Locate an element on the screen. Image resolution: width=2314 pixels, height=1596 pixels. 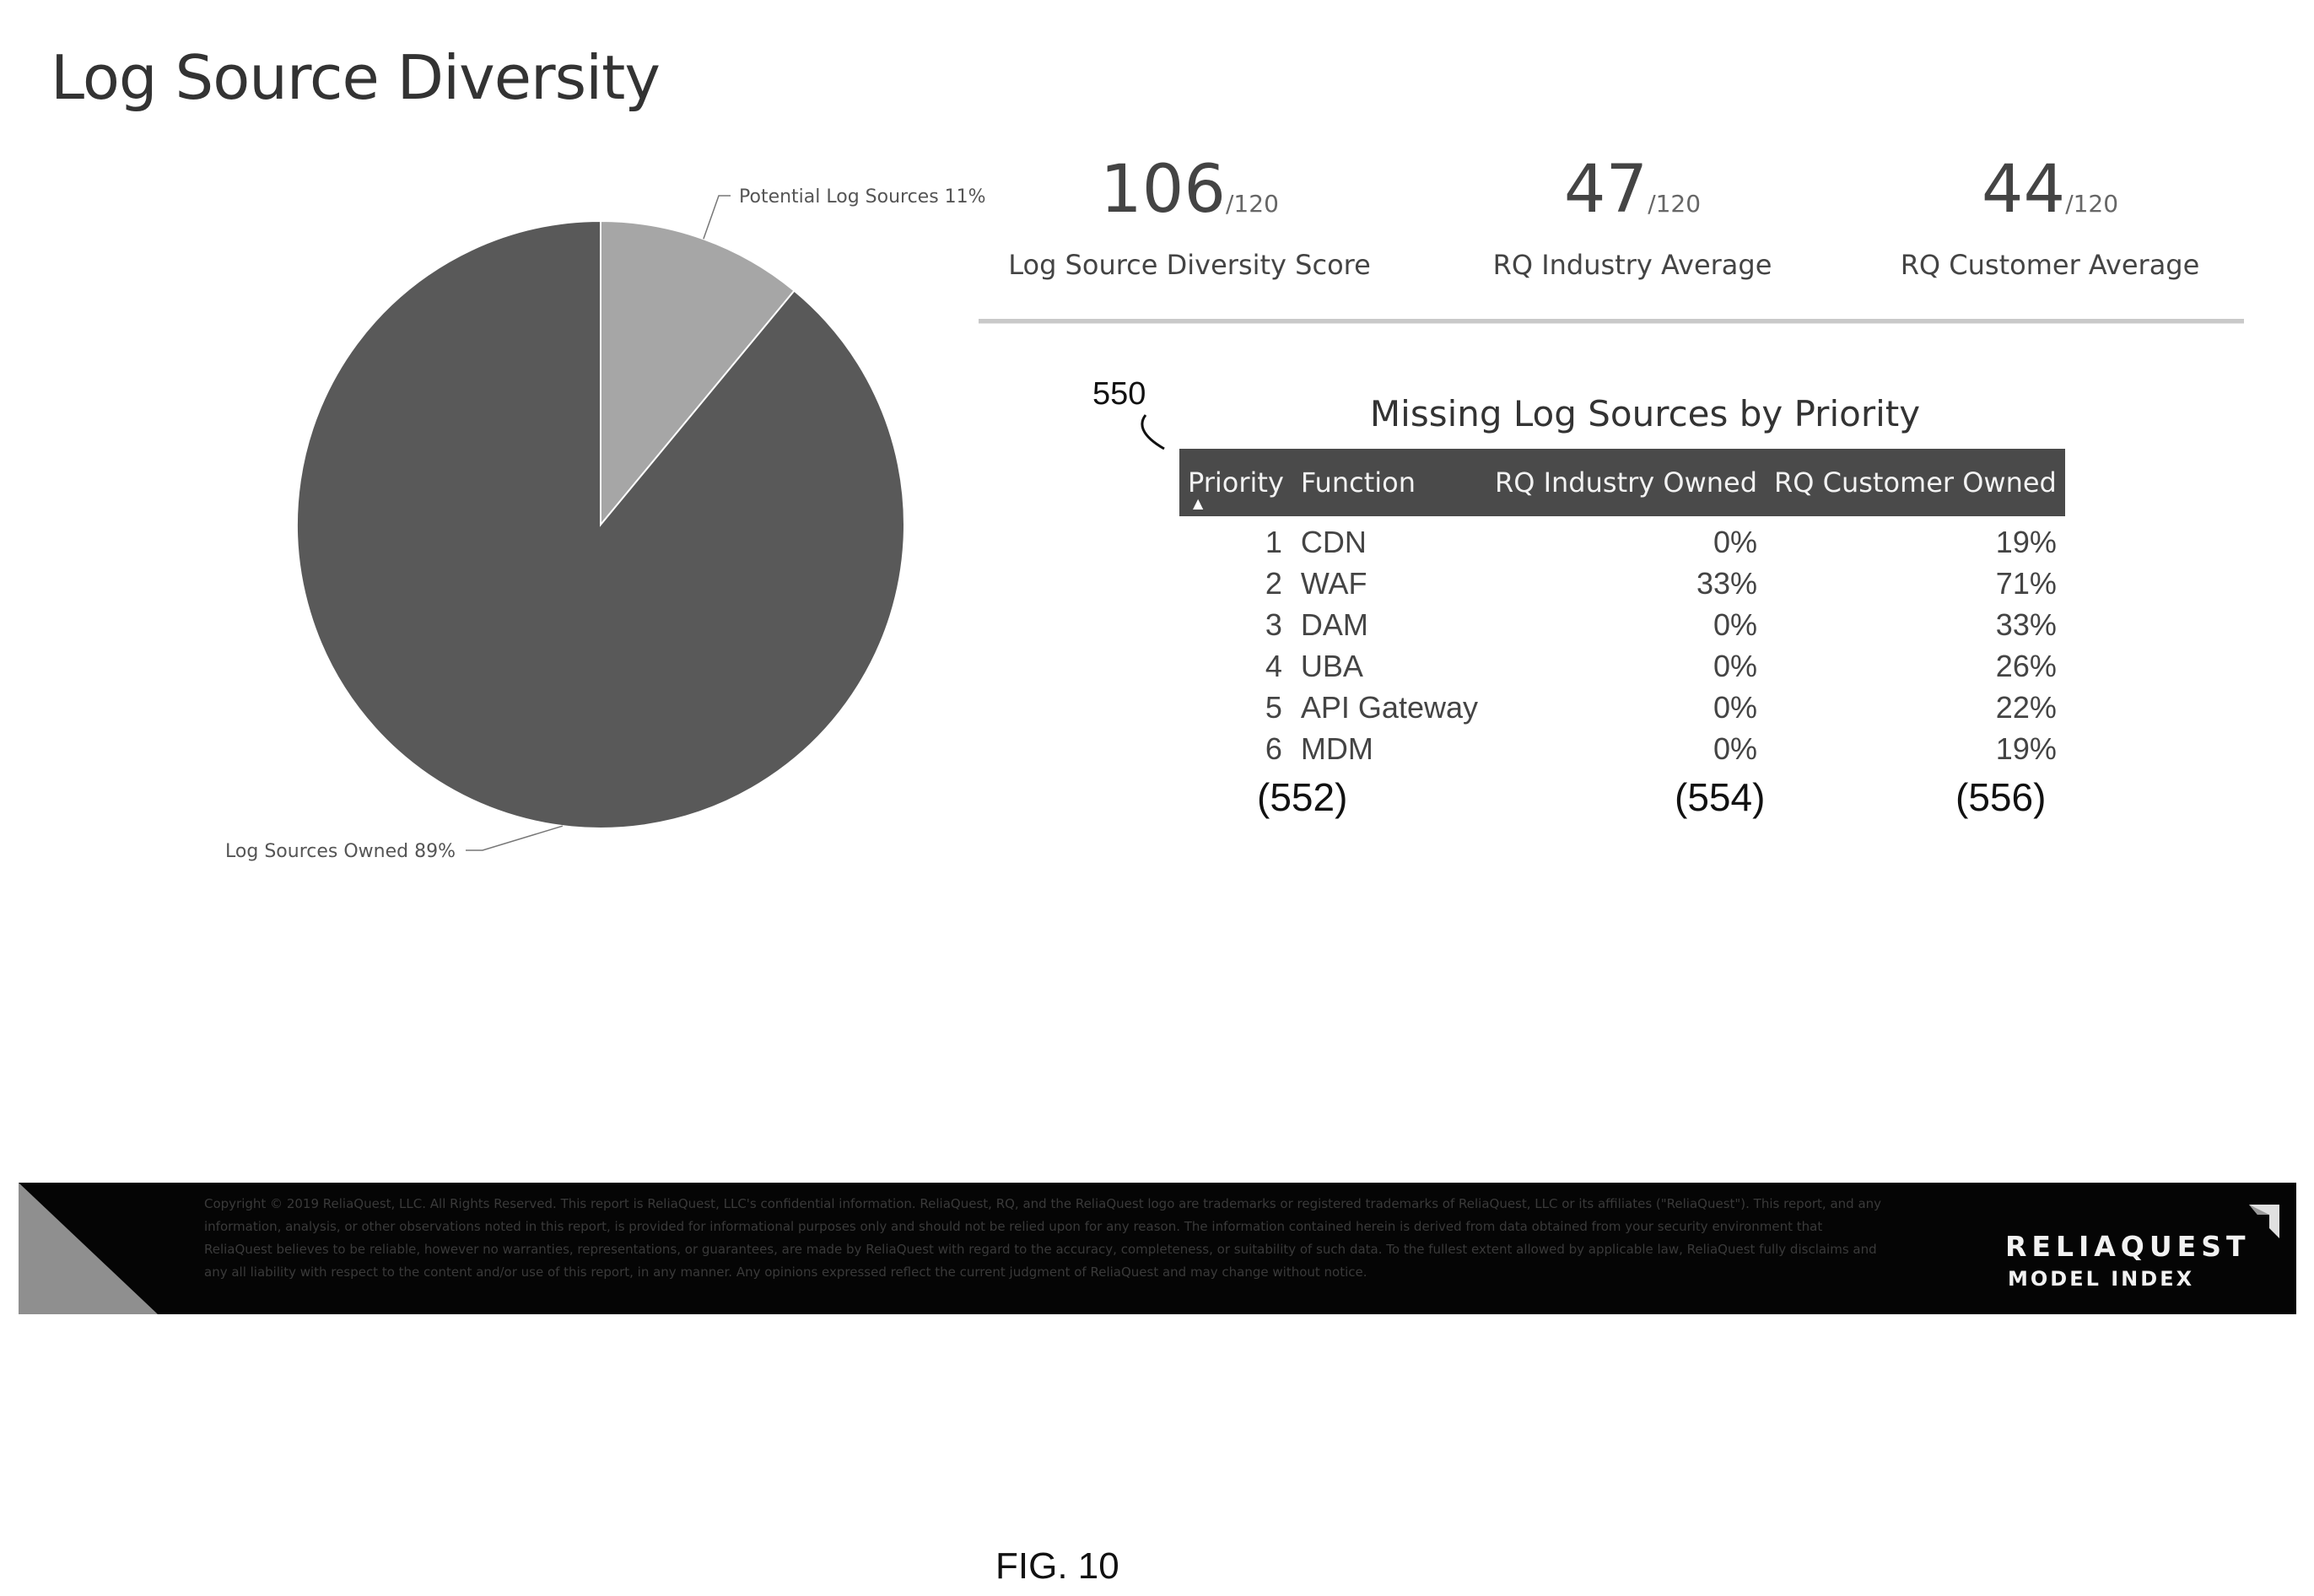
cell-priority: 5 is located at coordinates (1273, 707).